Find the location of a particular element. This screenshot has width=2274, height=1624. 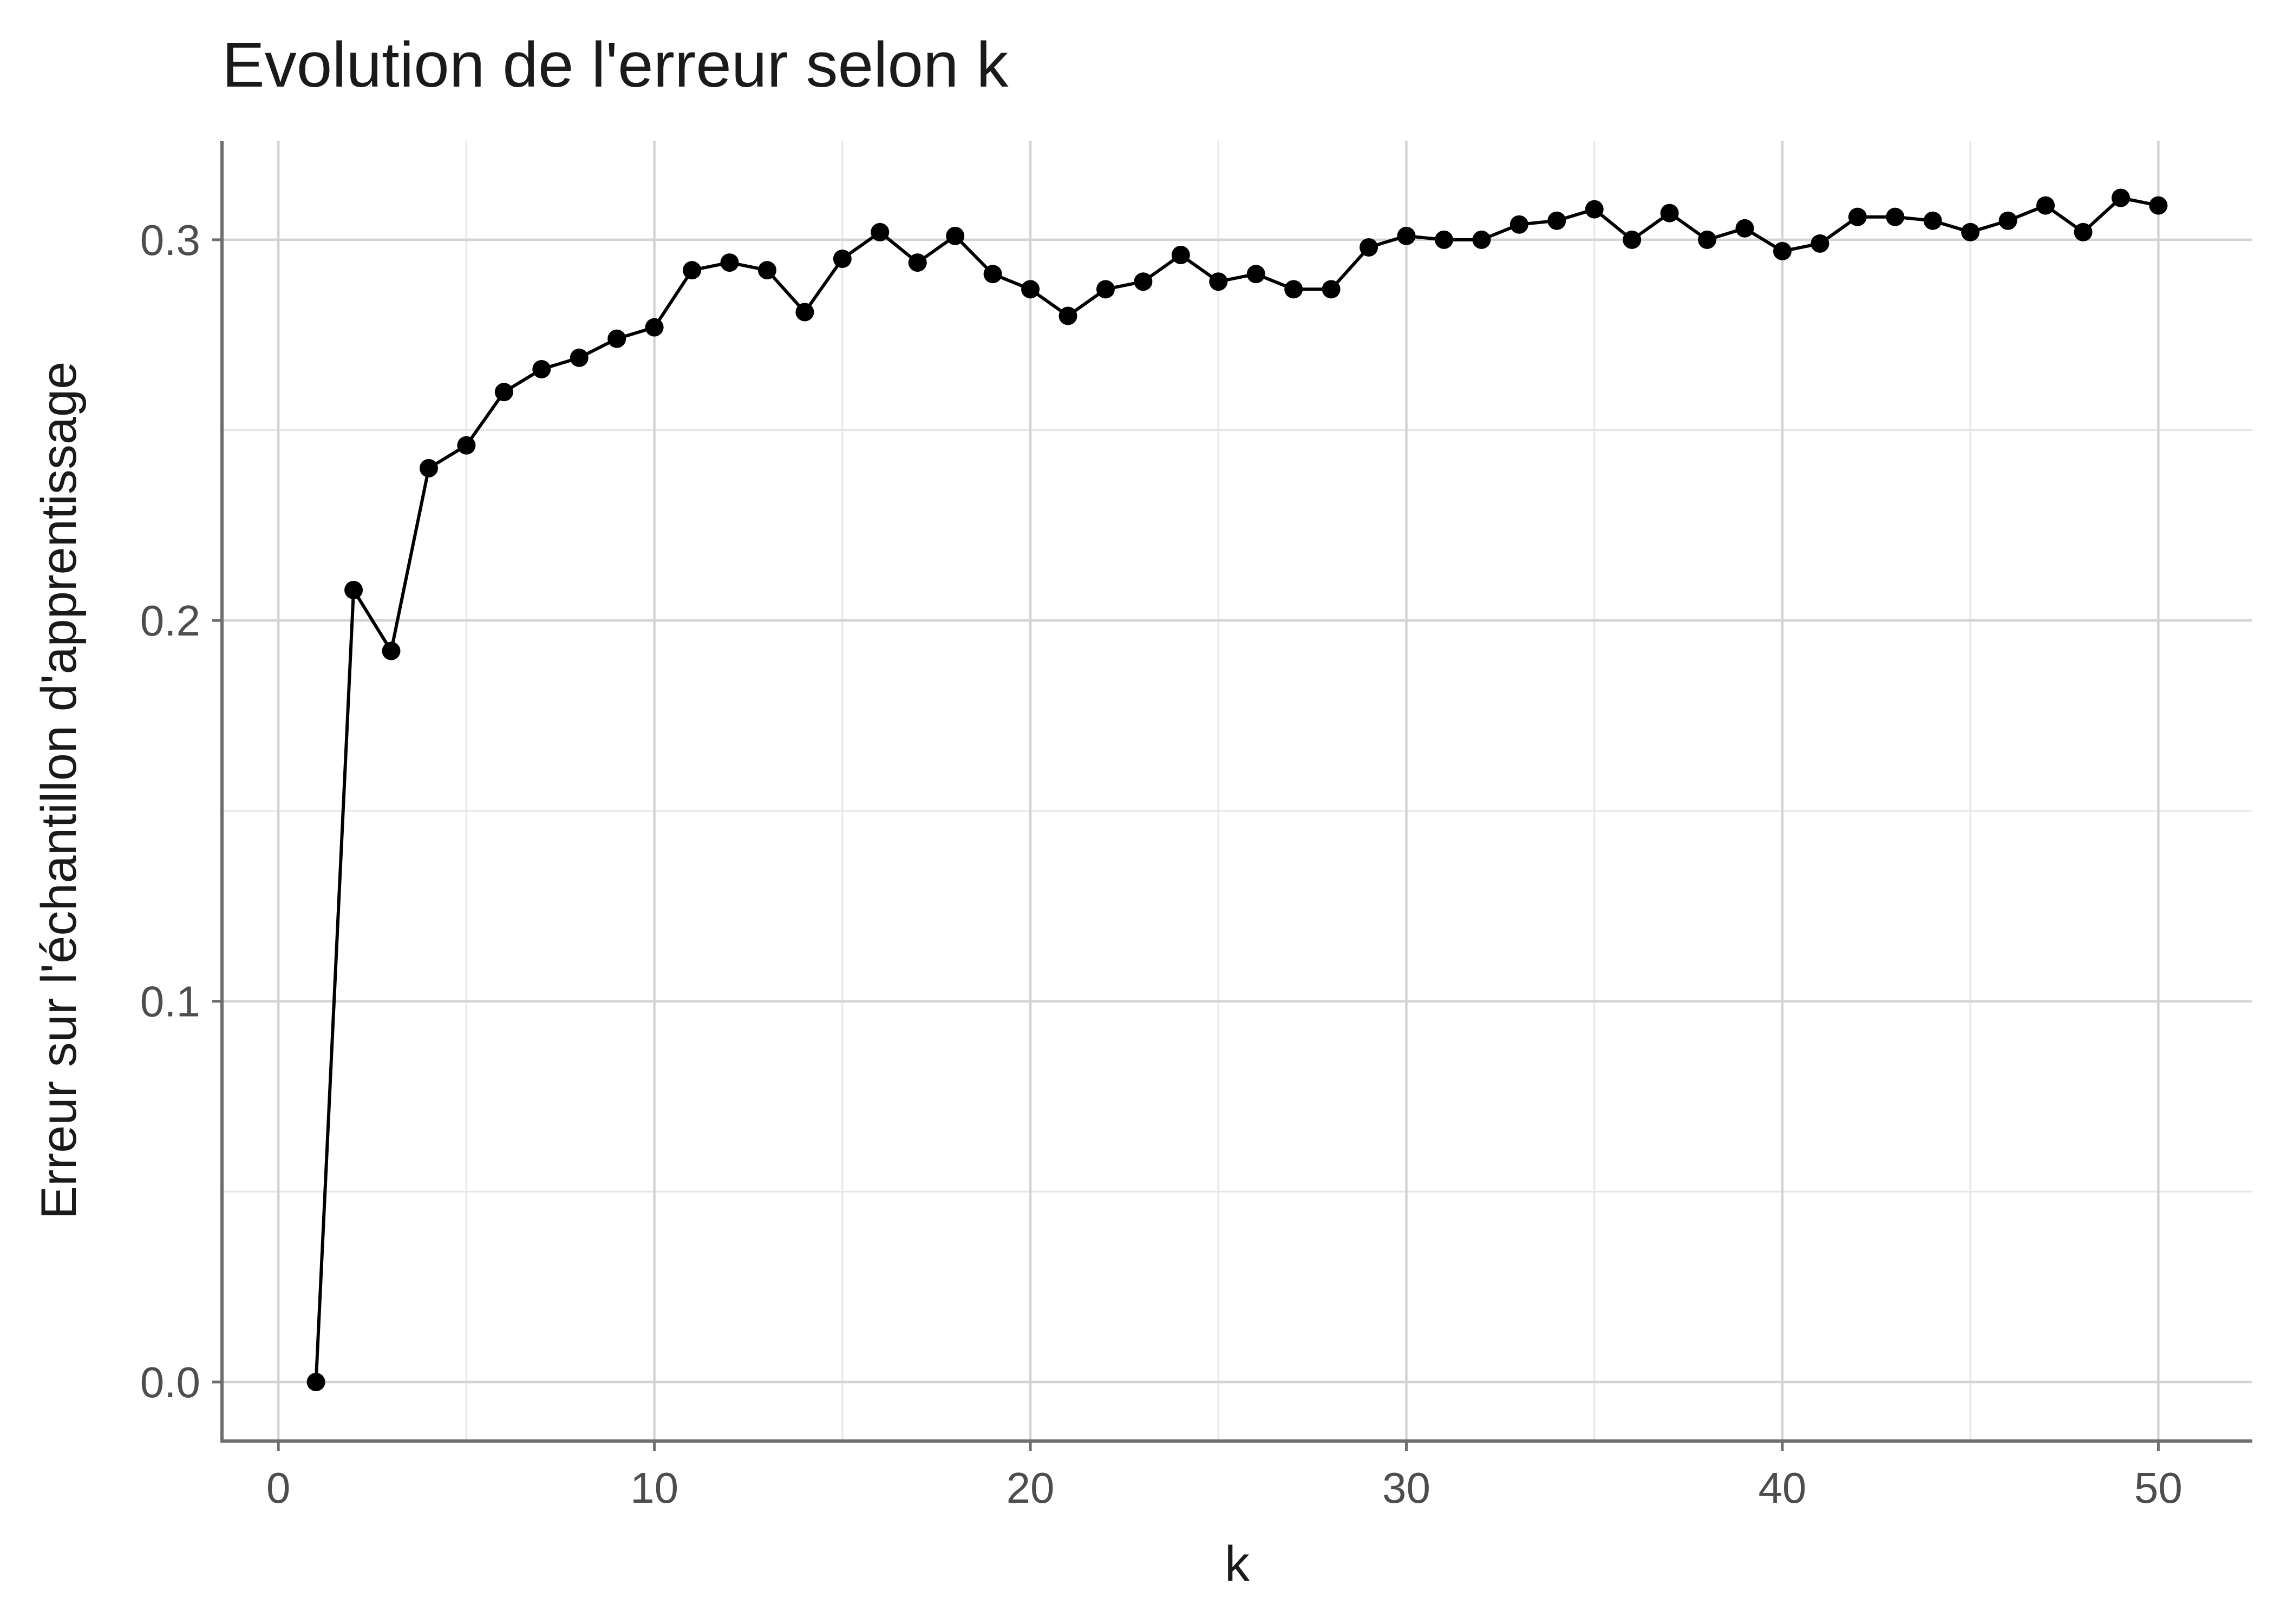

x-tick-label: 0 is located at coordinates (279, 1488).